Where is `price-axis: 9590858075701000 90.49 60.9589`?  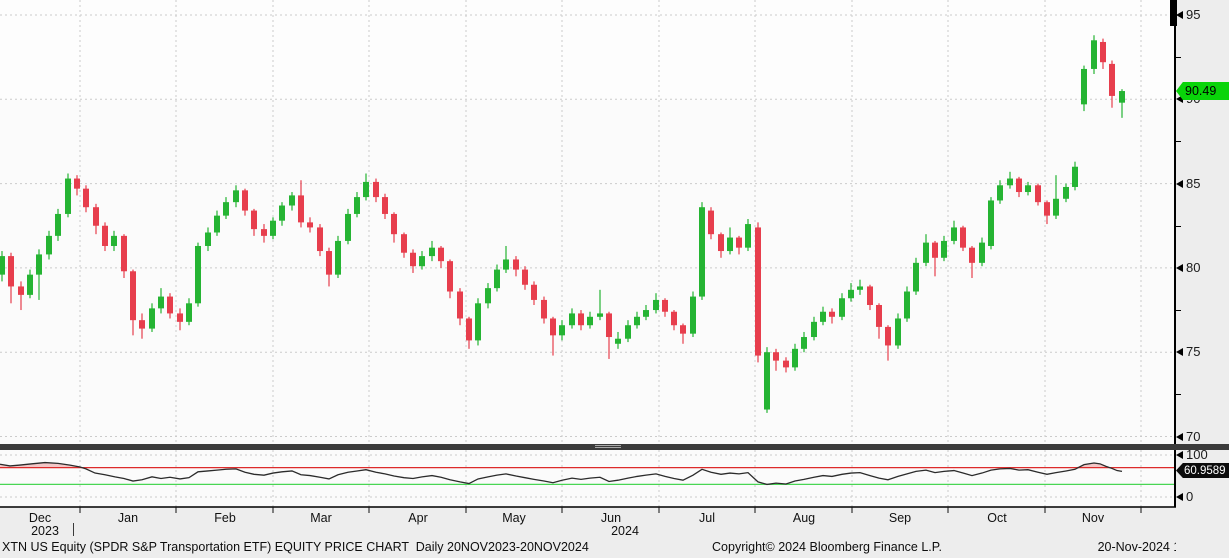
price-axis: 9590858075701000 90.49 60.9589 is located at coordinates (1202, 279).